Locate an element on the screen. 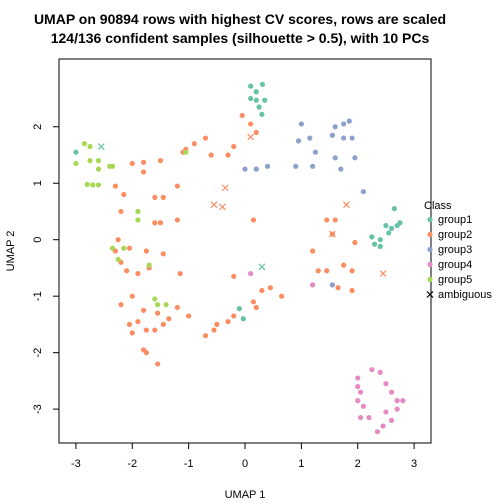 The width and height of the screenshot is (504, 504). x-axis-label: UMAP 1 is located at coordinates (245, 495).